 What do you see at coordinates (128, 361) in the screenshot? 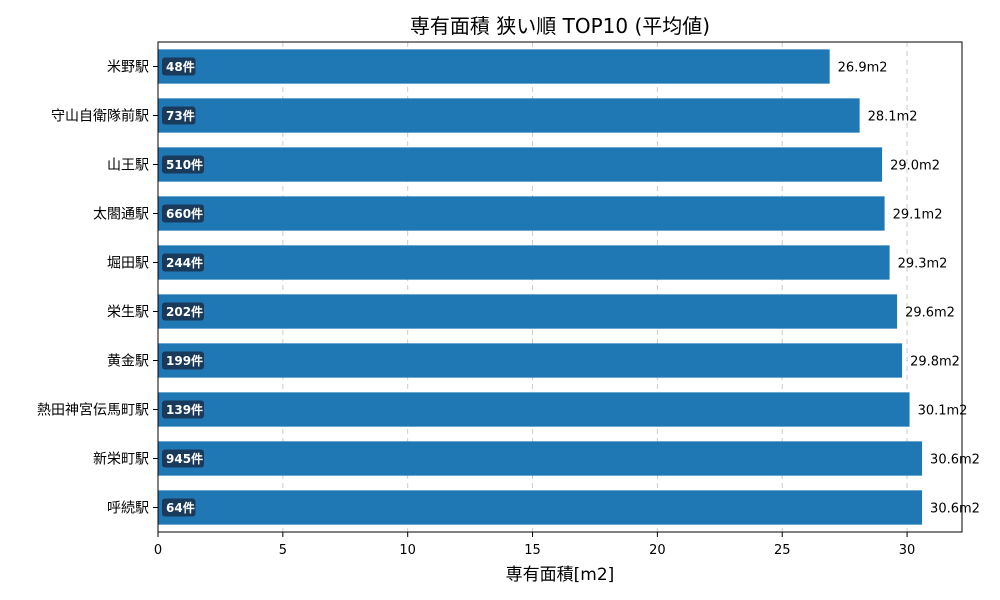
I see `category-label: 黄金駅` at bounding box center [128, 361].